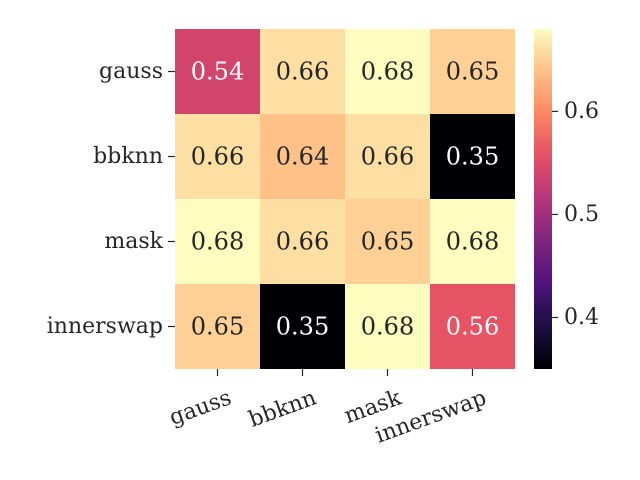 The width and height of the screenshot is (640, 480). I want to click on heatmap-cell-bbknn-mask, so click(387, 156).